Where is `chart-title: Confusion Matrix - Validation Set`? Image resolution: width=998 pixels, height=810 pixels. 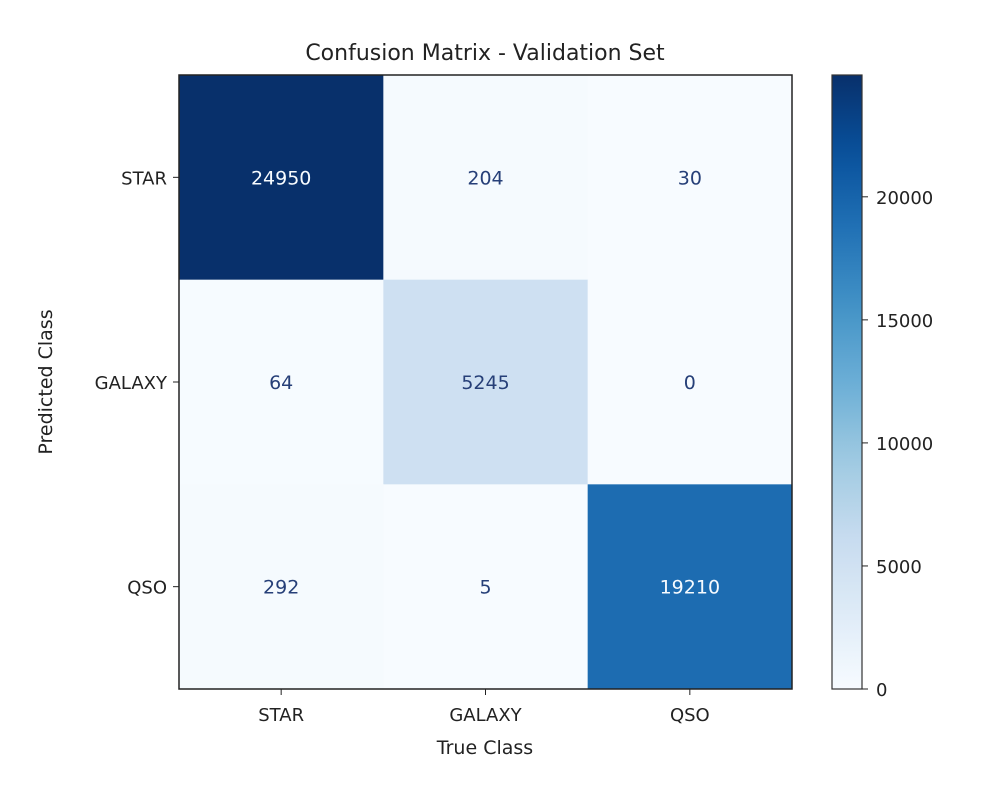 chart-title: Confusion Matrix - Validation Set is located at coordinates (485, 53).